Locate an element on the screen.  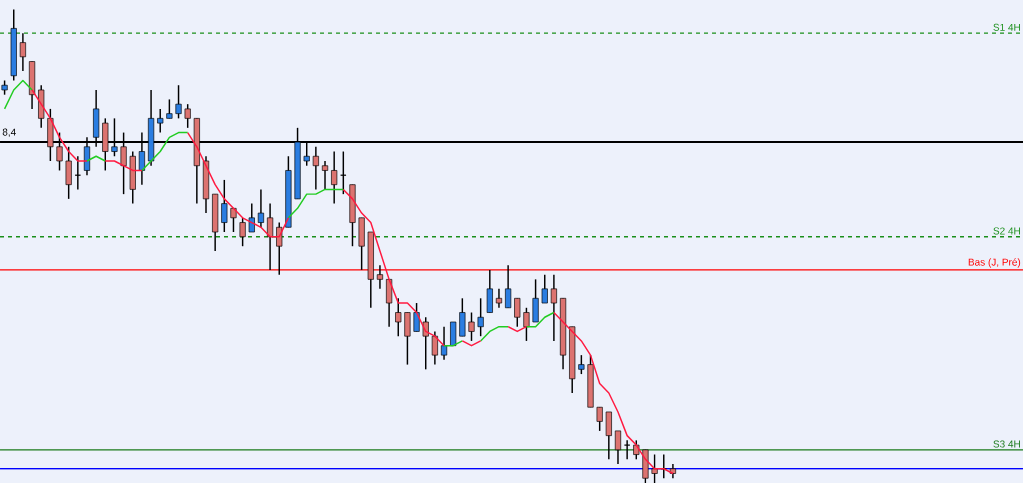
annotation: 8,4 is located at coordinates (9, 132).